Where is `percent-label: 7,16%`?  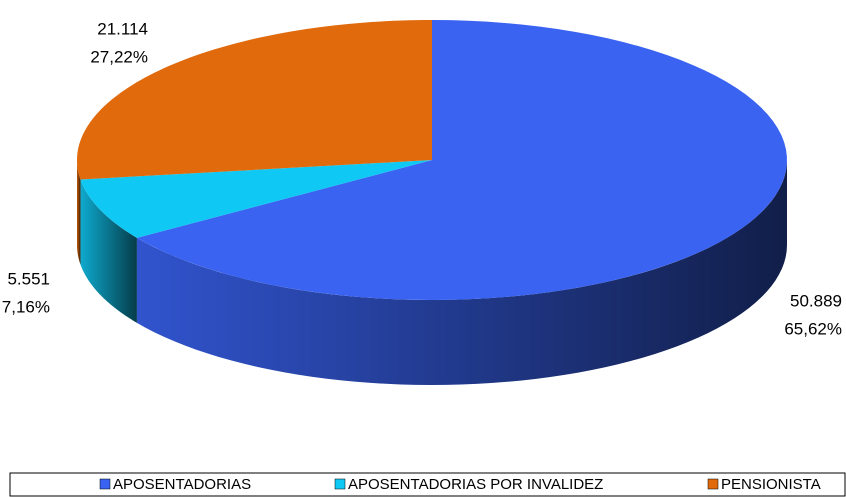
percent-label: 7,16% is located at coordinates (26, 306).